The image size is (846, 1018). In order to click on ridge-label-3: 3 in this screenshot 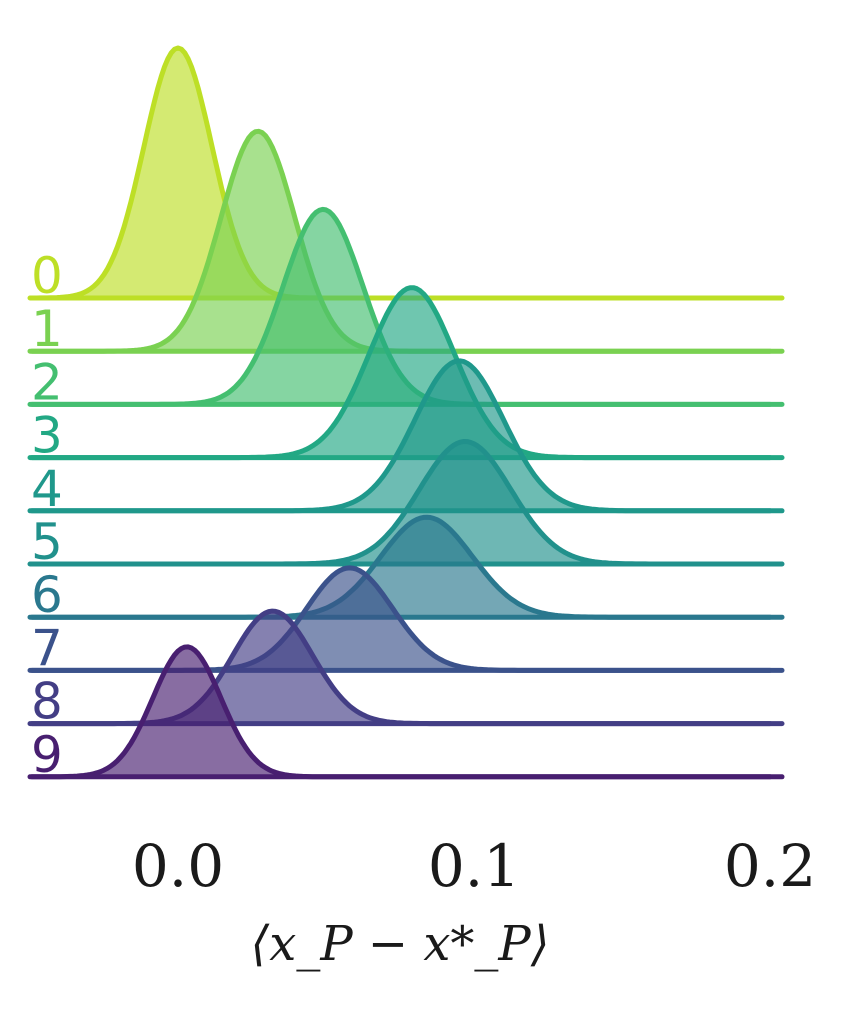, I will do `click(47, 436)`.